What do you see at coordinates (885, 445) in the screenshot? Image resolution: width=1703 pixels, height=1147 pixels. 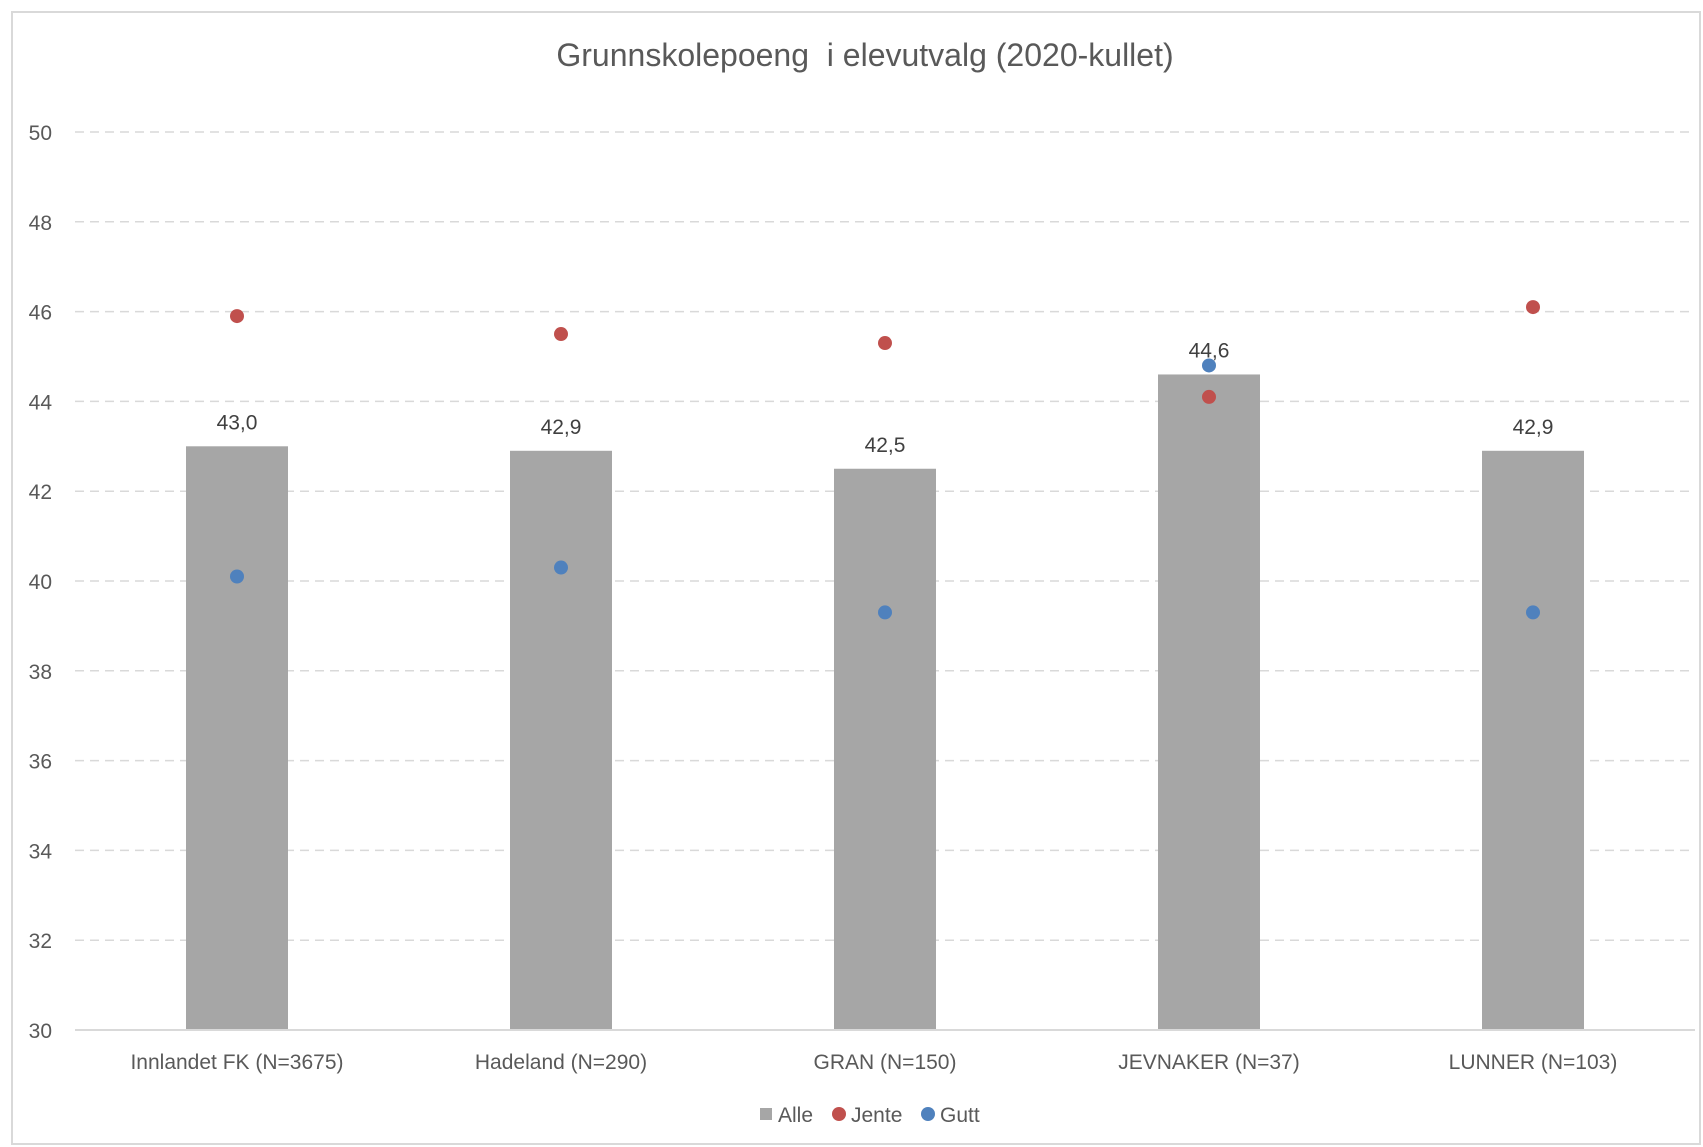 I see `data-label: 42,5` at bounding box center [885, 445].